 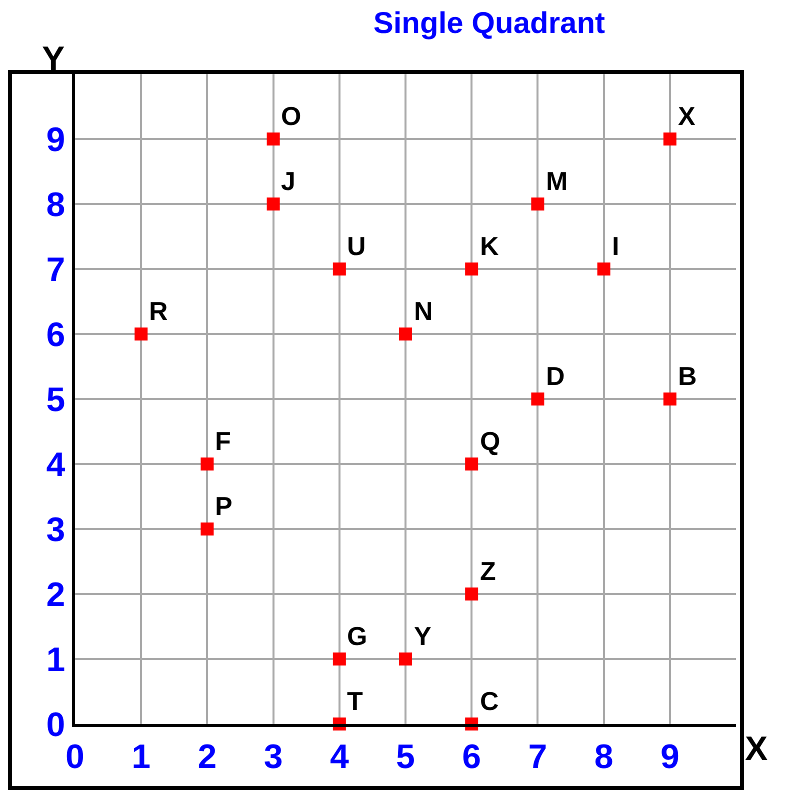 I want to click on annotation: R, so click(x=158, y=311).